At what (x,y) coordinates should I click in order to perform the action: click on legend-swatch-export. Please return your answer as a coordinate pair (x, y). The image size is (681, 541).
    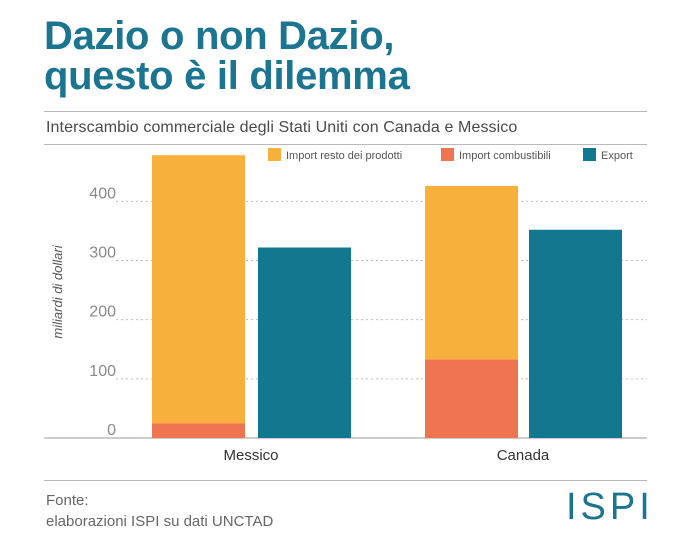
    Looking at the image, I should click on (589, 154).